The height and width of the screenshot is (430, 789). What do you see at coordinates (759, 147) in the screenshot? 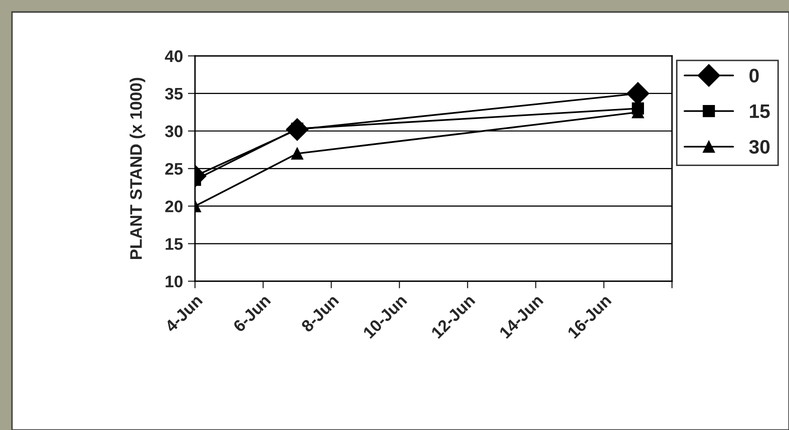
I see `legend-label: 30` at bounding box center [759, 147].